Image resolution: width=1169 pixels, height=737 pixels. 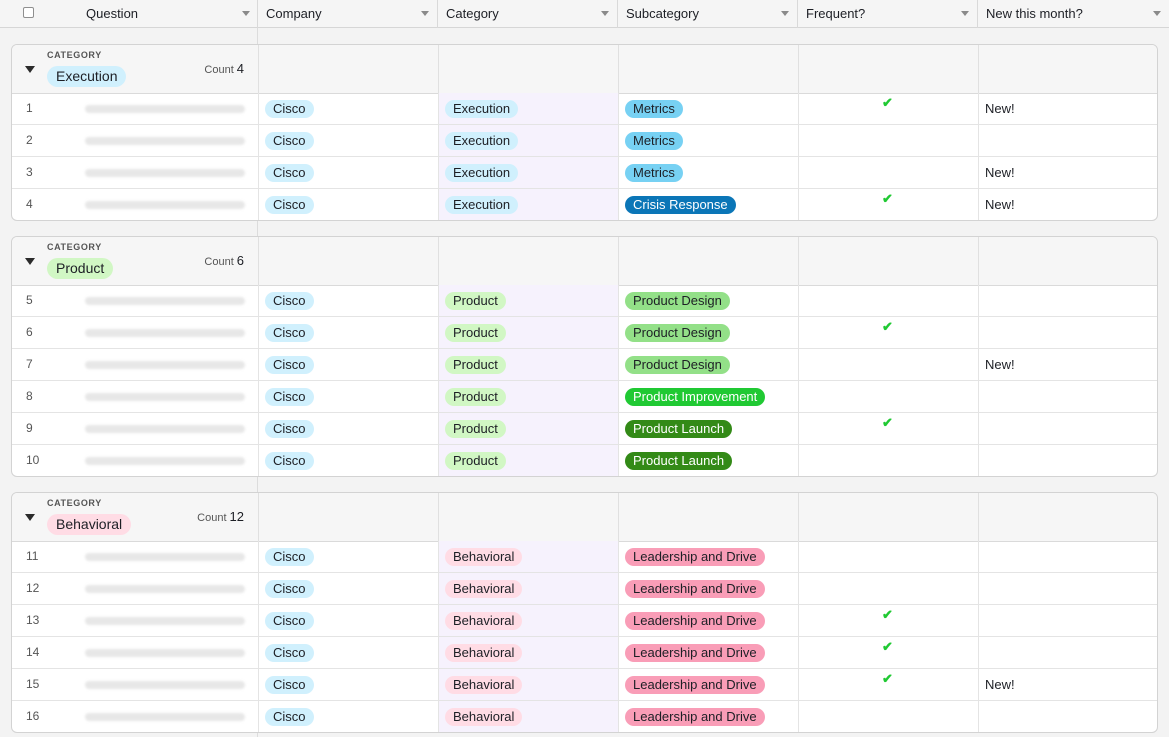 I want to click on column-header-frequent: Frequent?, so click(x=887, y=14).